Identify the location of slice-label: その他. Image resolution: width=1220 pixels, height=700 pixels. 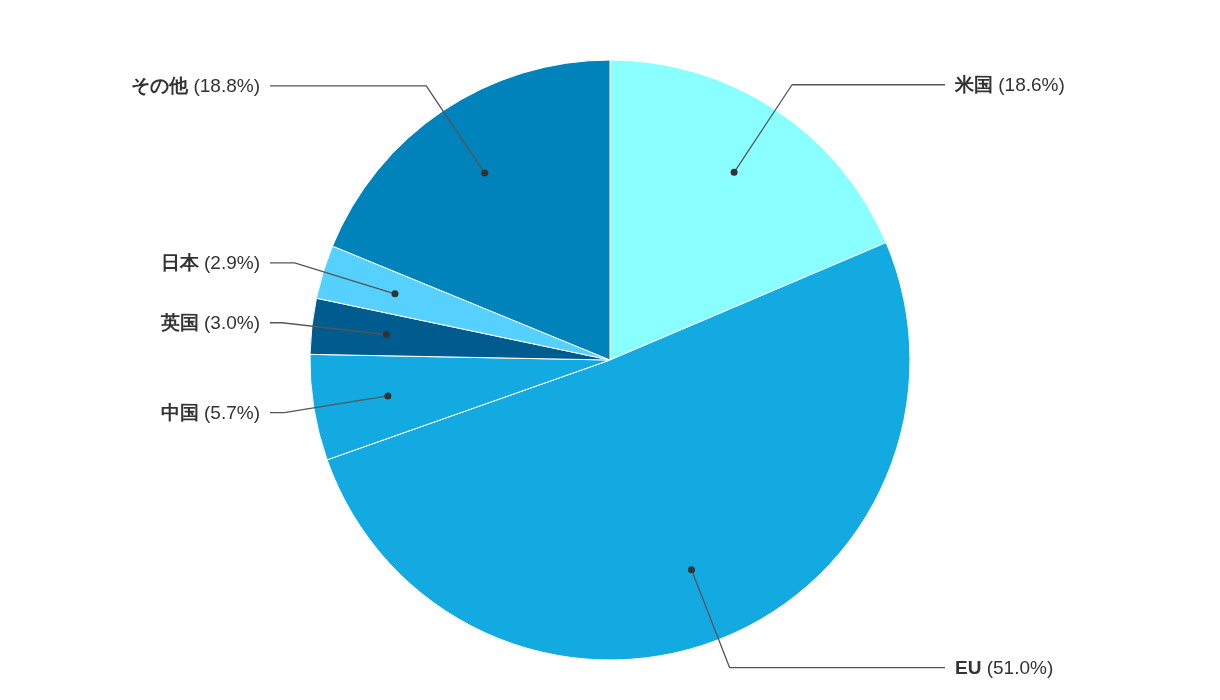
(160, 85).